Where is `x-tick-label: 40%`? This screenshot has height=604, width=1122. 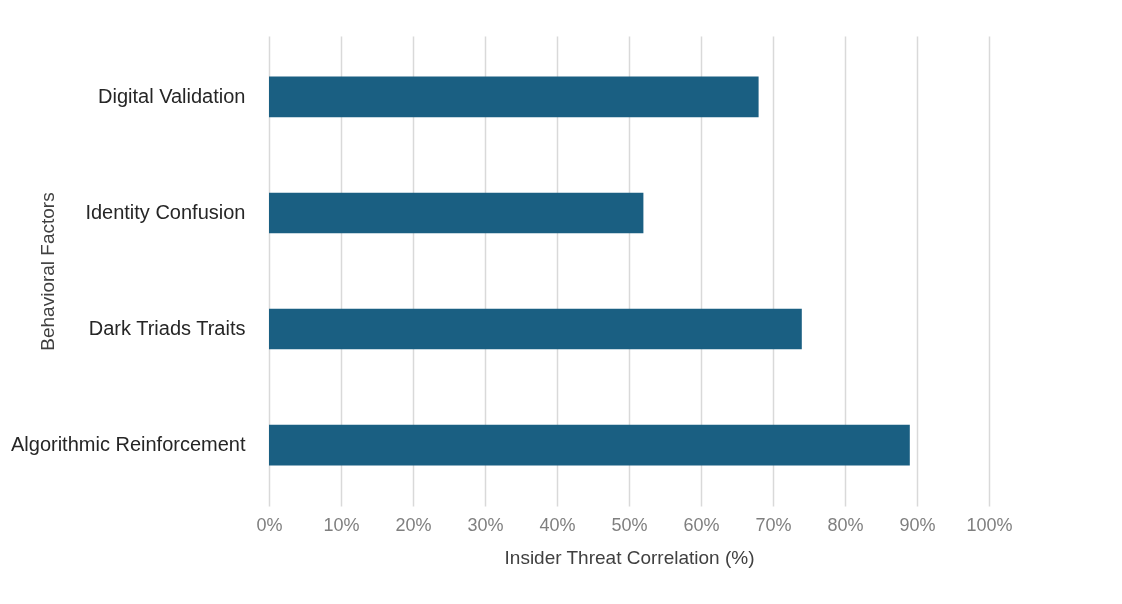
x-tick-label: 40% is located at coordinates (557, 524).